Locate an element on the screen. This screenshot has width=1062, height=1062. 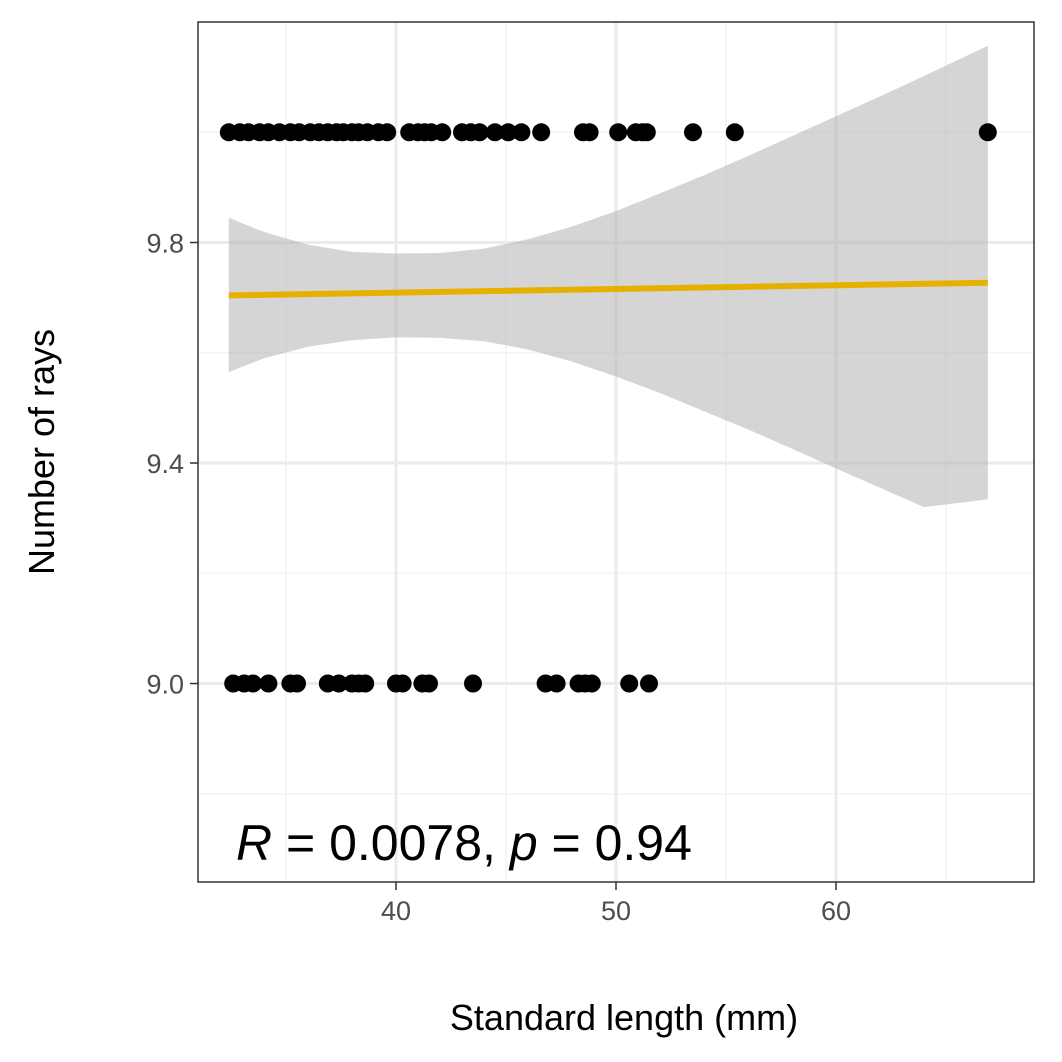
y-axis-title: Number of rays is located at coordinates (41, 452).